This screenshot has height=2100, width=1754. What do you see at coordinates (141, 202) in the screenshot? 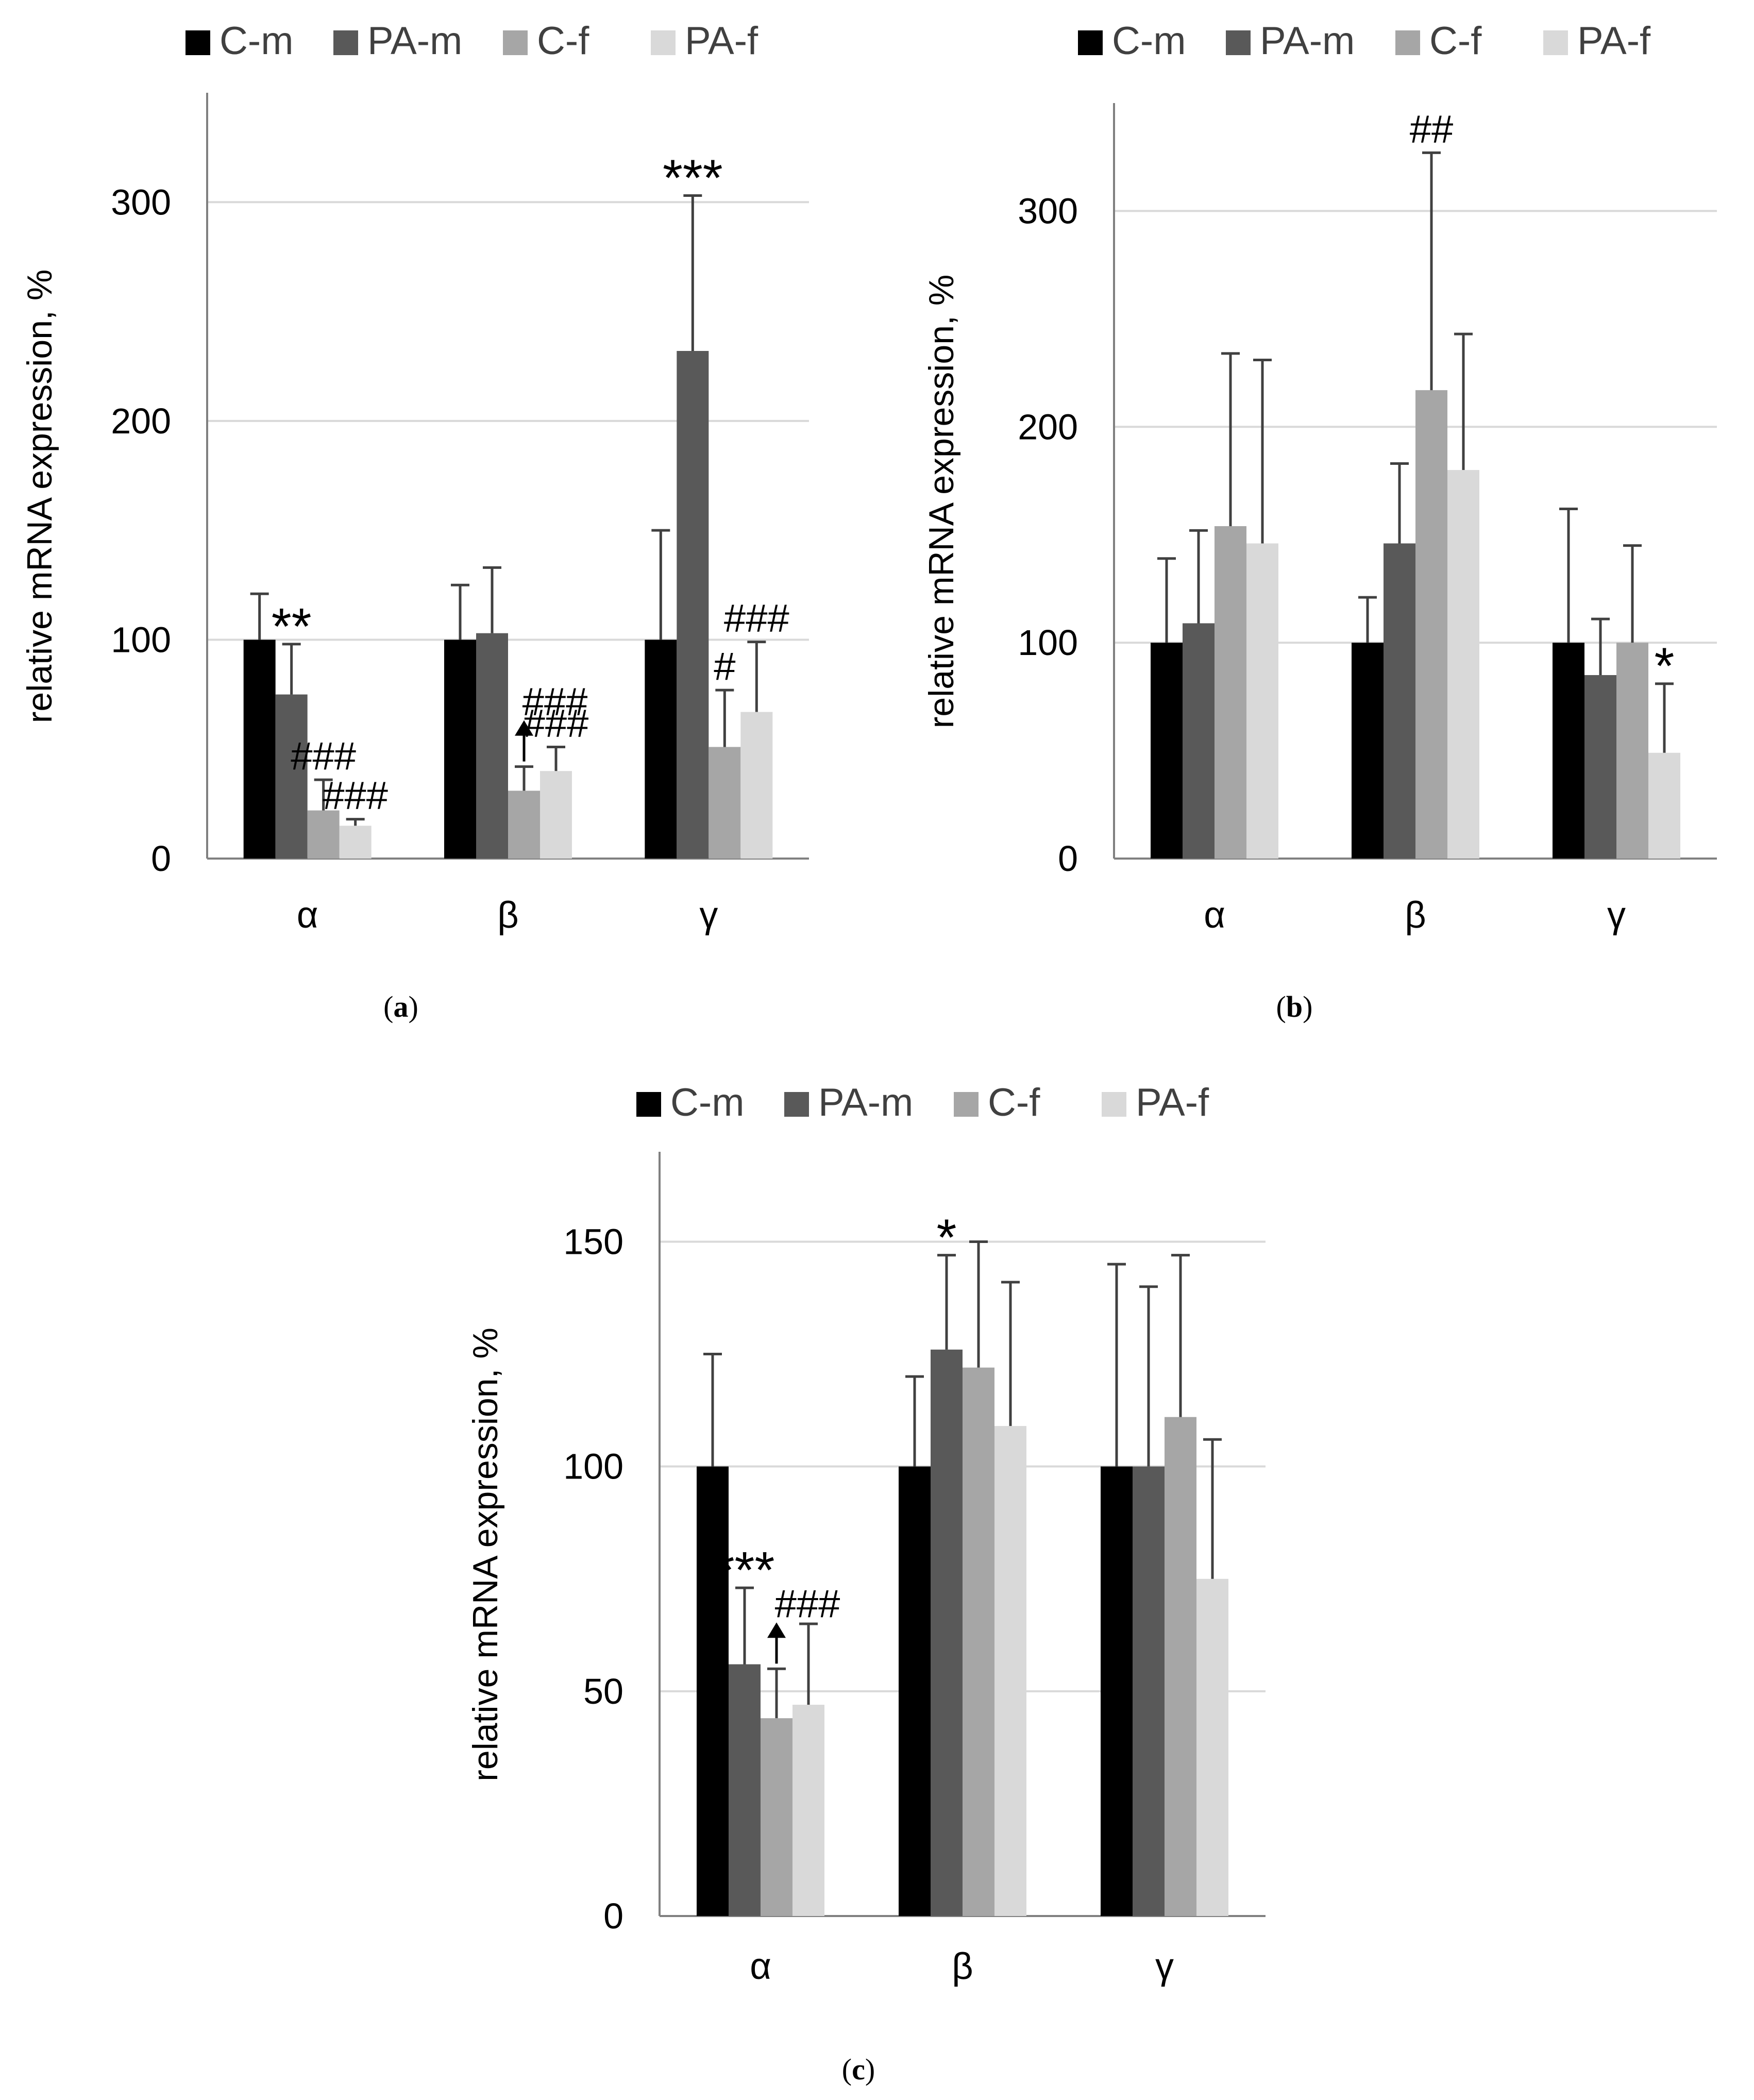
I see `y-tick-label-a-300: 300` at bounding box center [141, 202].